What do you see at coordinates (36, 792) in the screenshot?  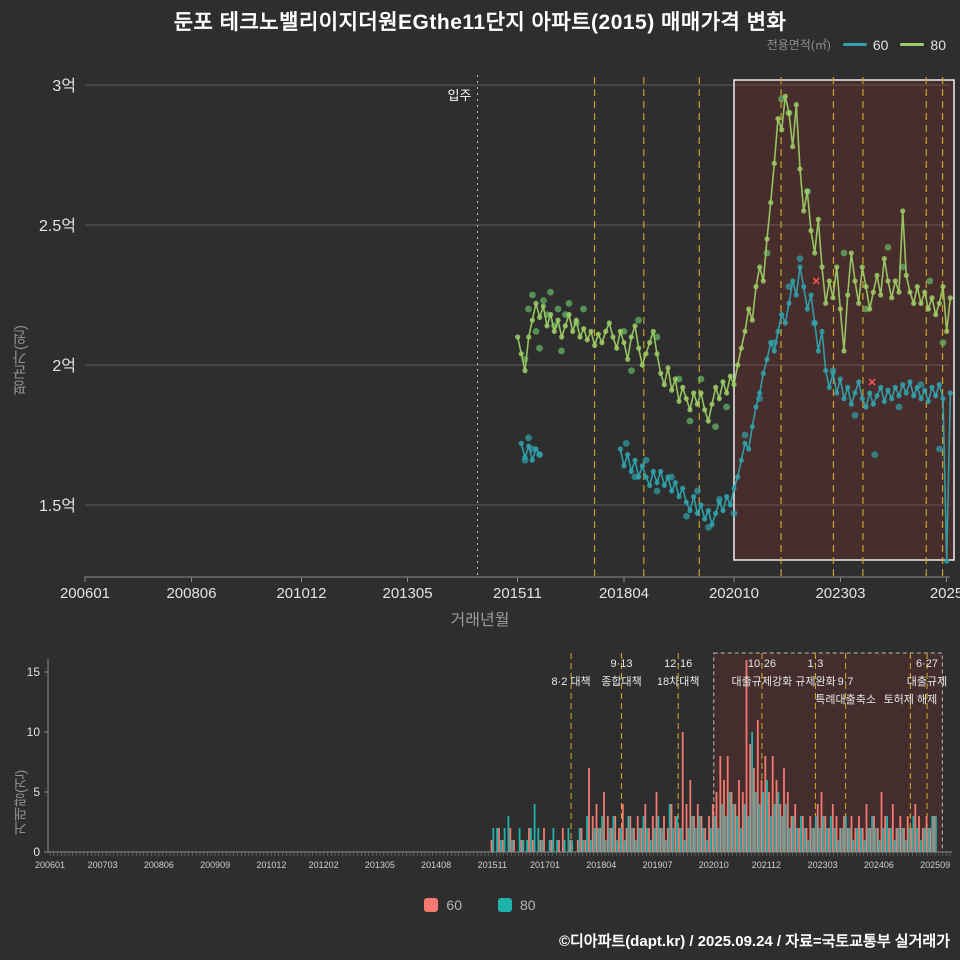 I see `svg-text: 5` at bounding box center [36, 792].